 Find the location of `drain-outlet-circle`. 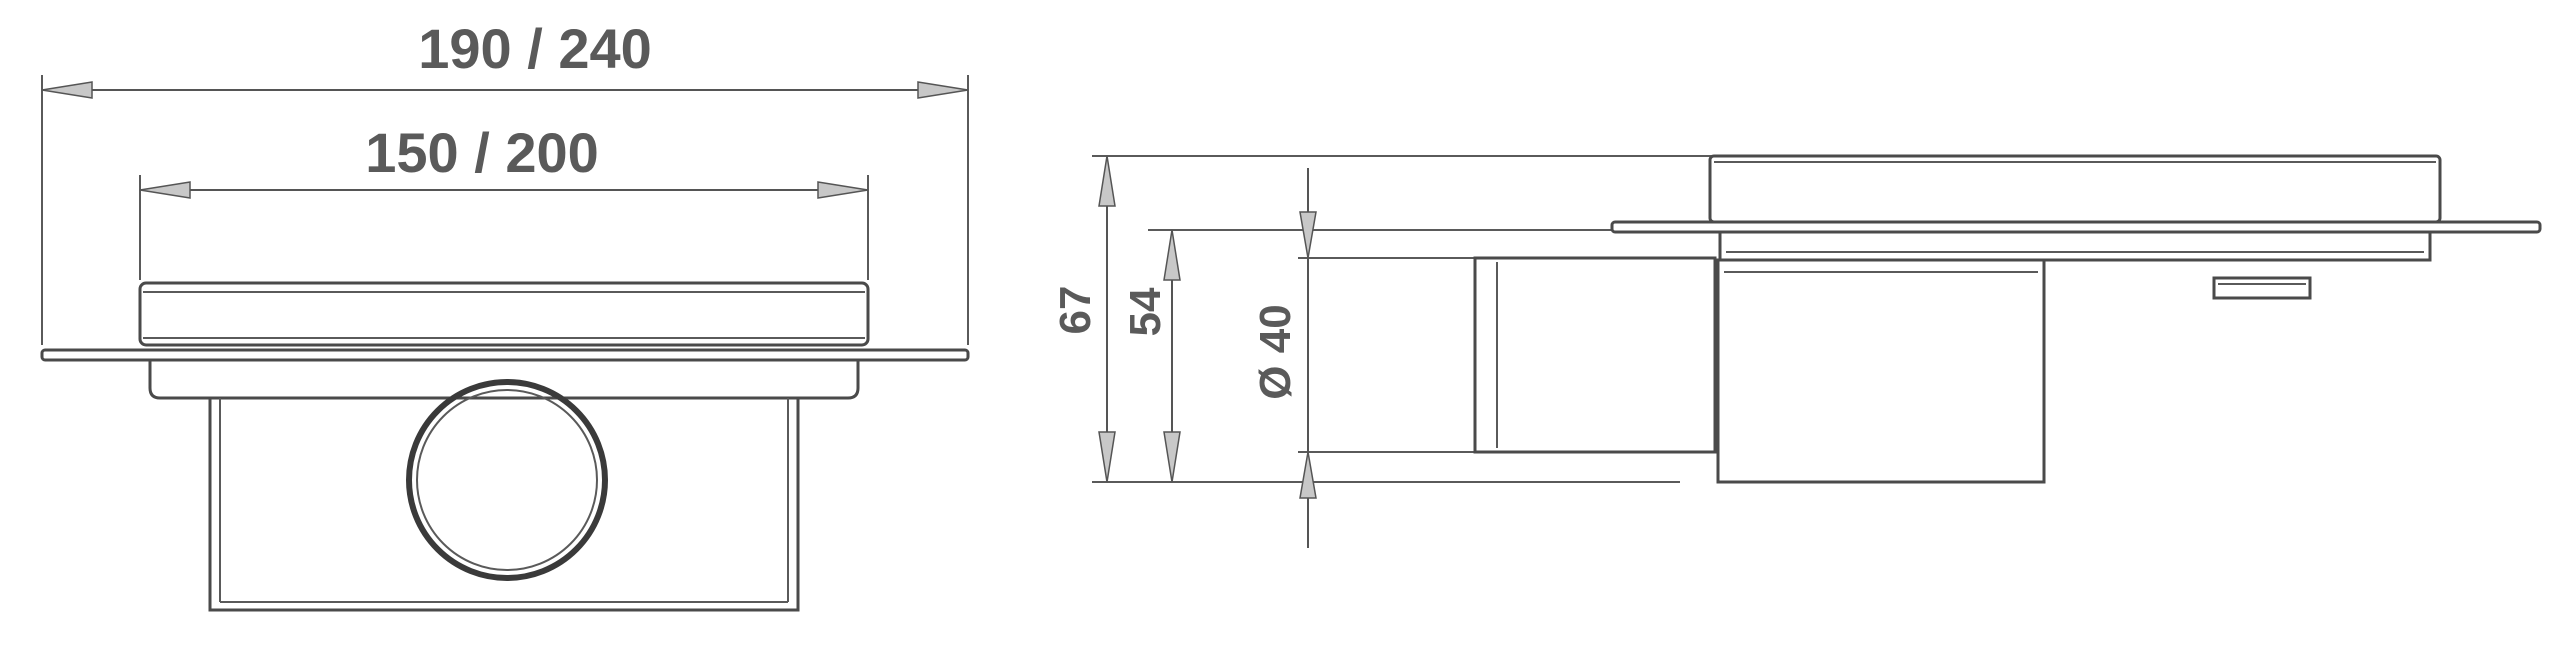

drain-outlet-circle is located at coordinates (507, 480).